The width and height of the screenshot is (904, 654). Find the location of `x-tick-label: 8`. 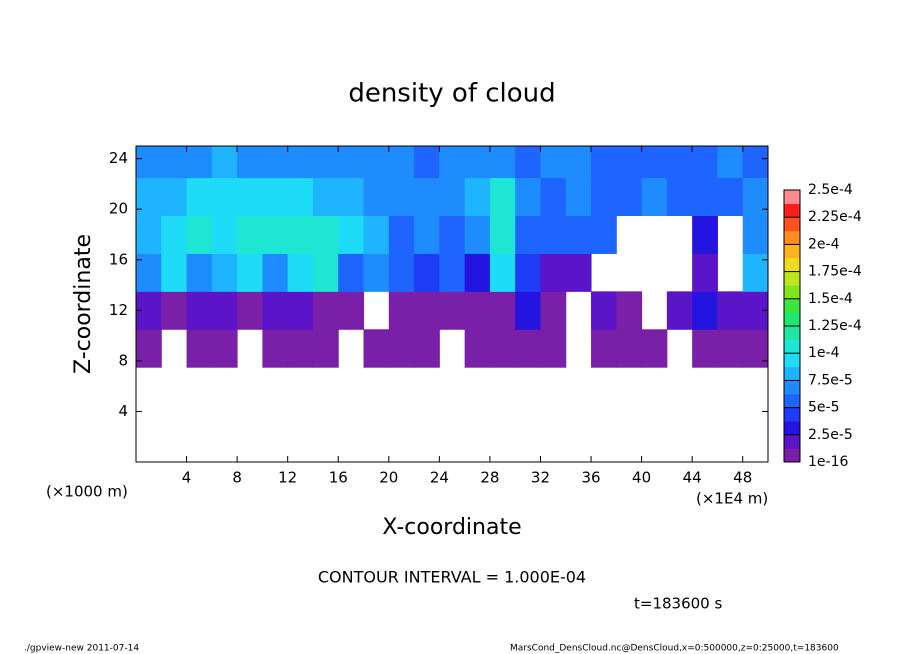

x-tick-label: 8 is located at coordinates (237, 478).